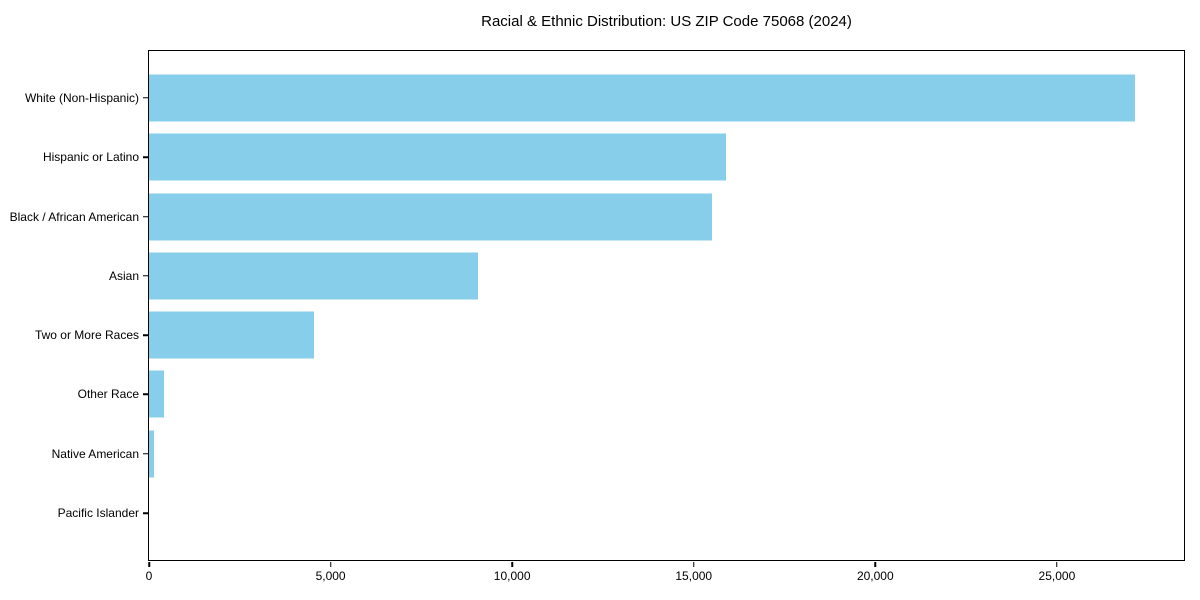 Image resolution: width=1200 pixels, height=600 pixels. I want to click on y-tick-label: Two or More Races, so click(86, 335).